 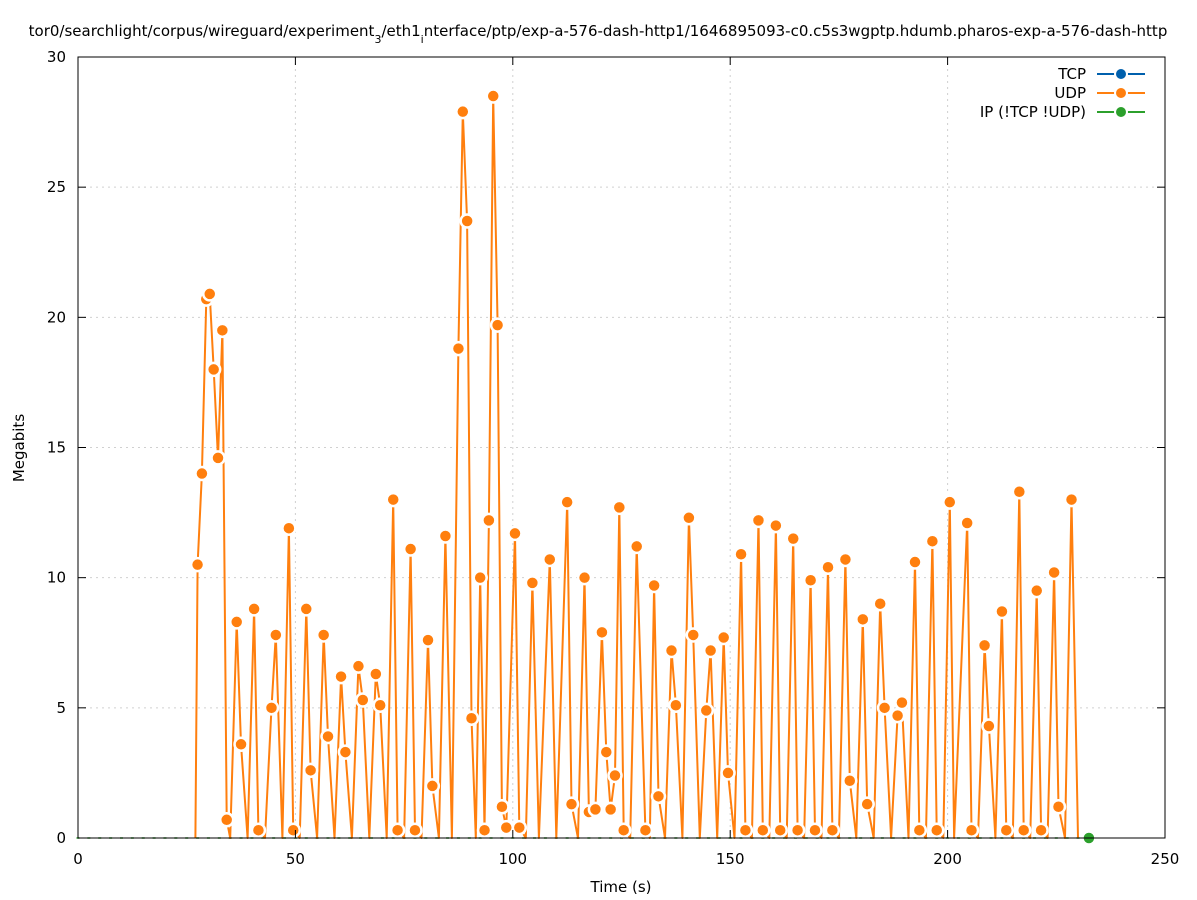 What do you see at coordinates (730, 859) in the screenshot?
I see `x-tick-label: 150` at bounding box center [730, 859].